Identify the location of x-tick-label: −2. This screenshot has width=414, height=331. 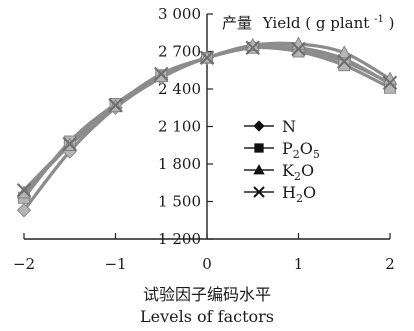
(24, 264).